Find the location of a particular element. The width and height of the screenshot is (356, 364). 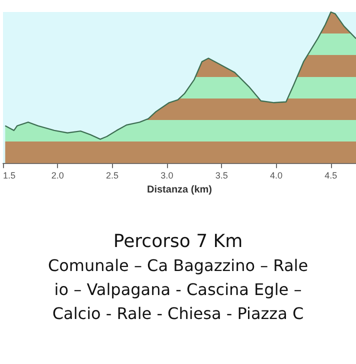

x-tick-label: 4.5 is located at coordinates (331, 175).